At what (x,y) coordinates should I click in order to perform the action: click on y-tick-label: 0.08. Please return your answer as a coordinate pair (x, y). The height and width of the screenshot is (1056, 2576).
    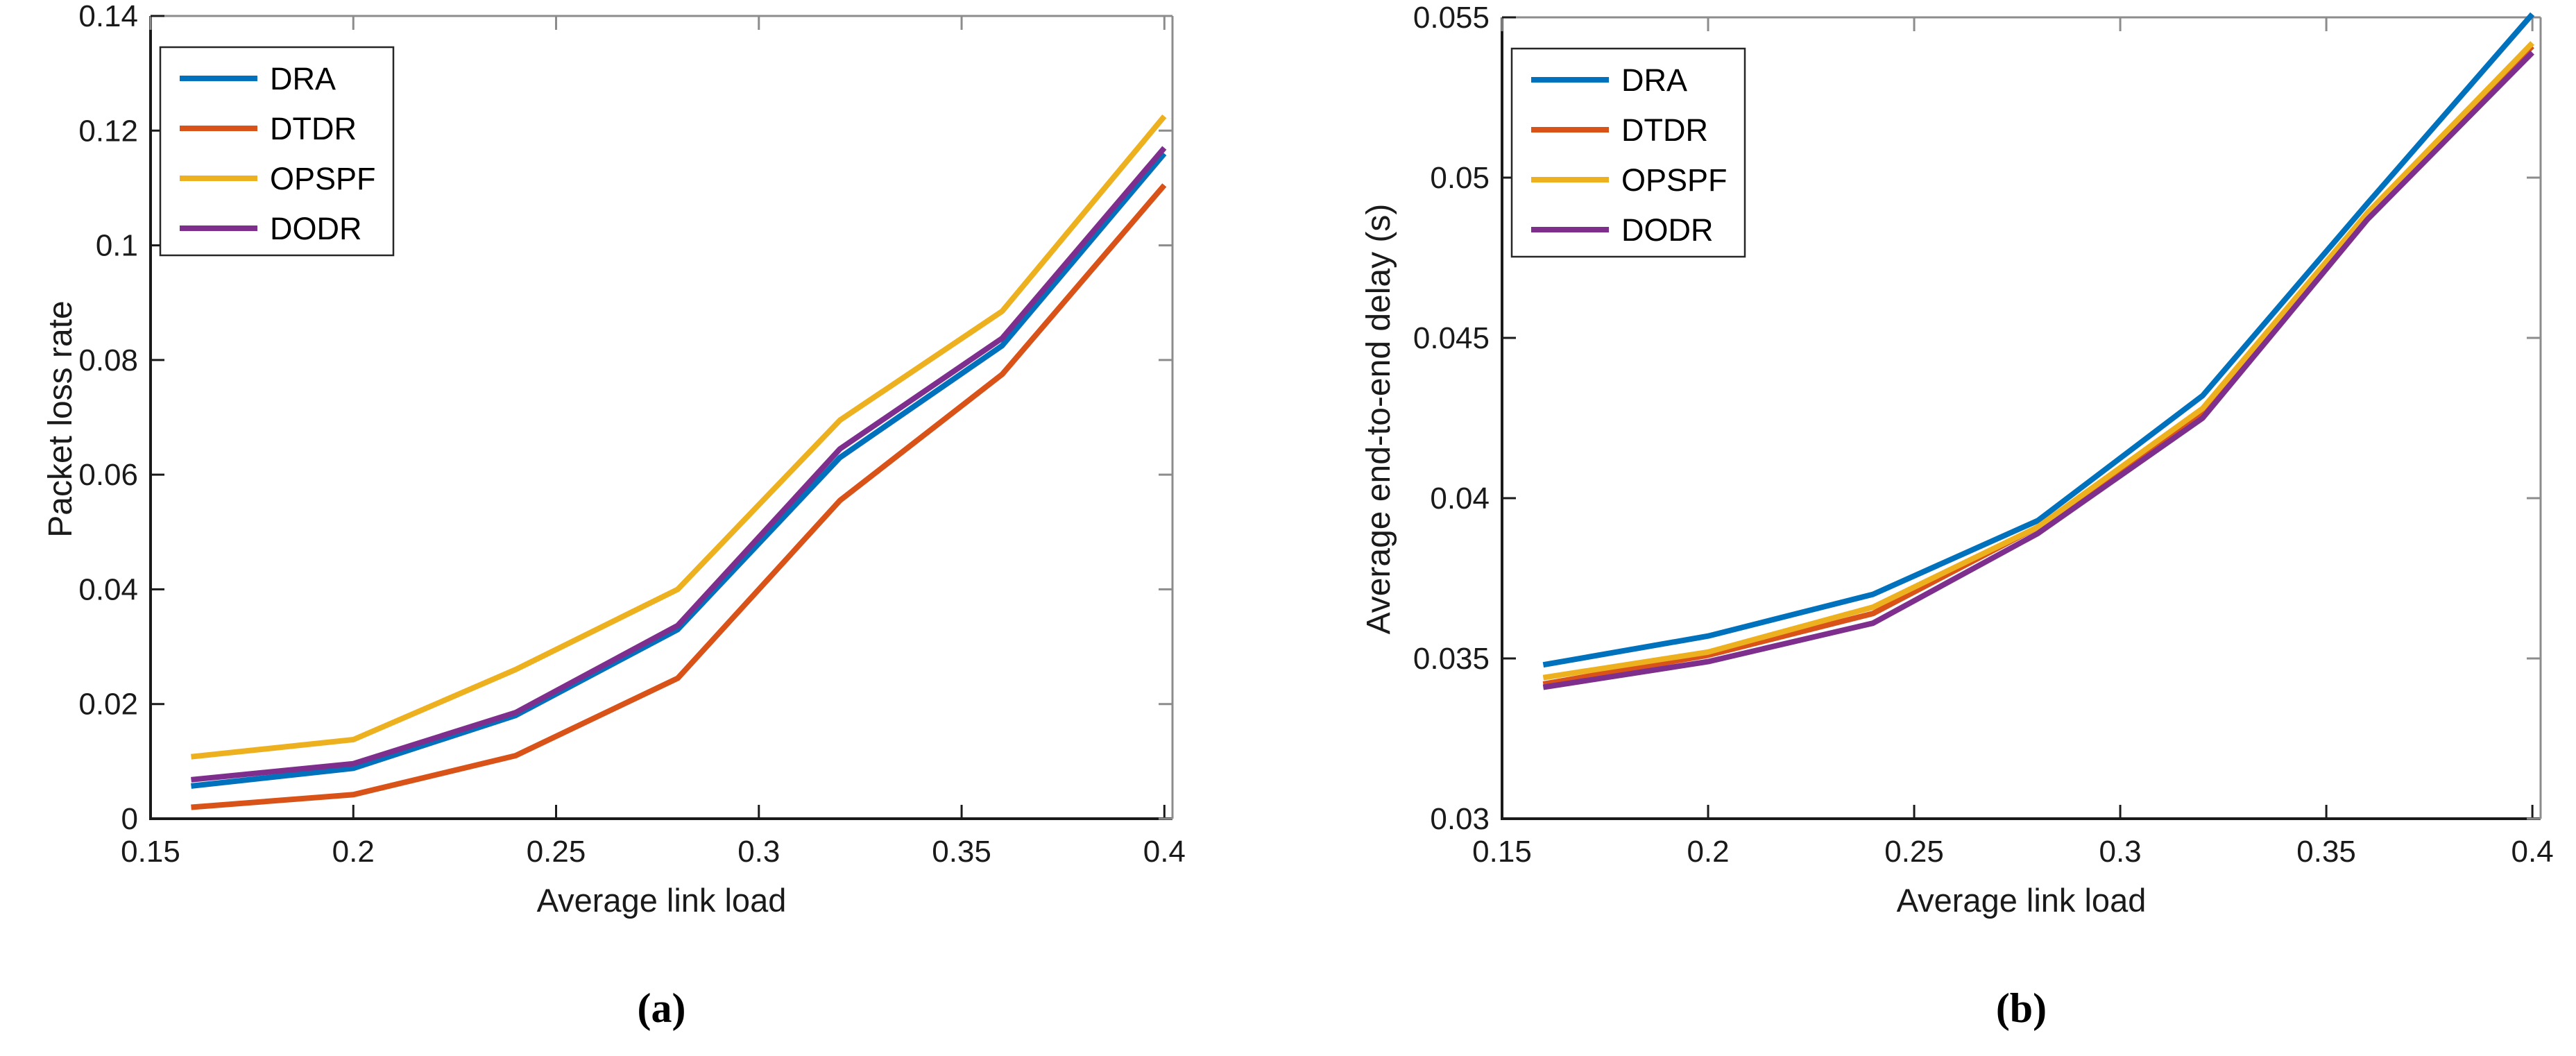
    Looking at the image, I should click on (108, 360).